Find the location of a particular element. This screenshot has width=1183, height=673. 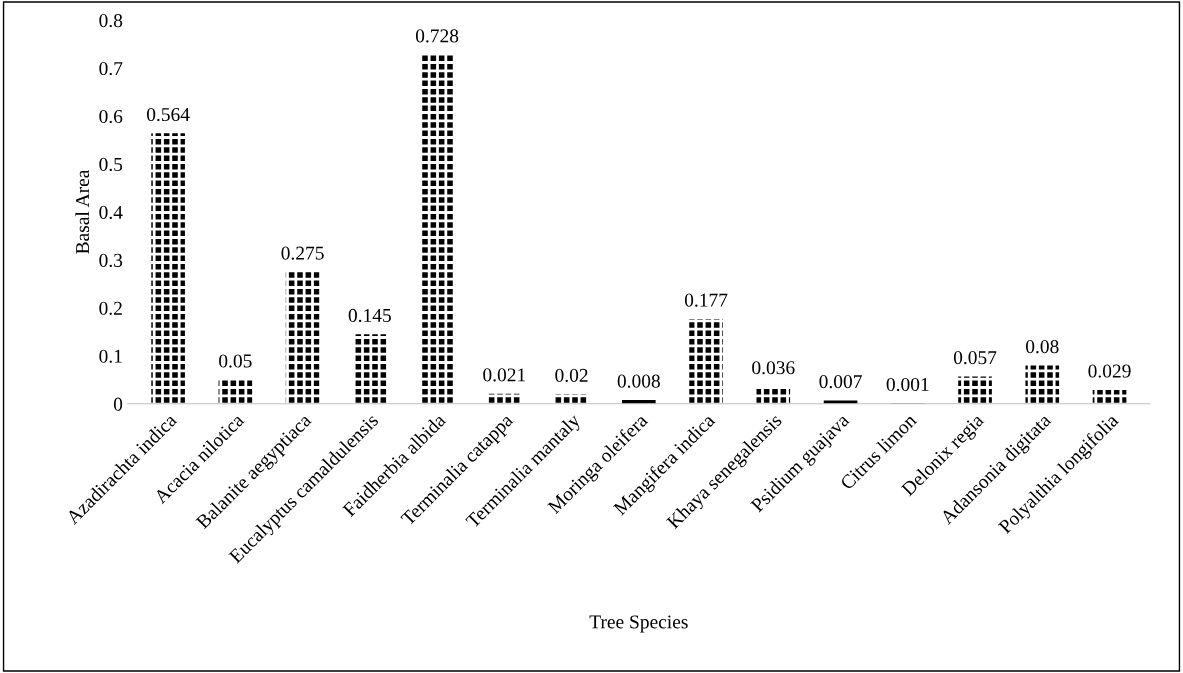

y-tick-label: 0.7 is located at coordinates (111, 68).